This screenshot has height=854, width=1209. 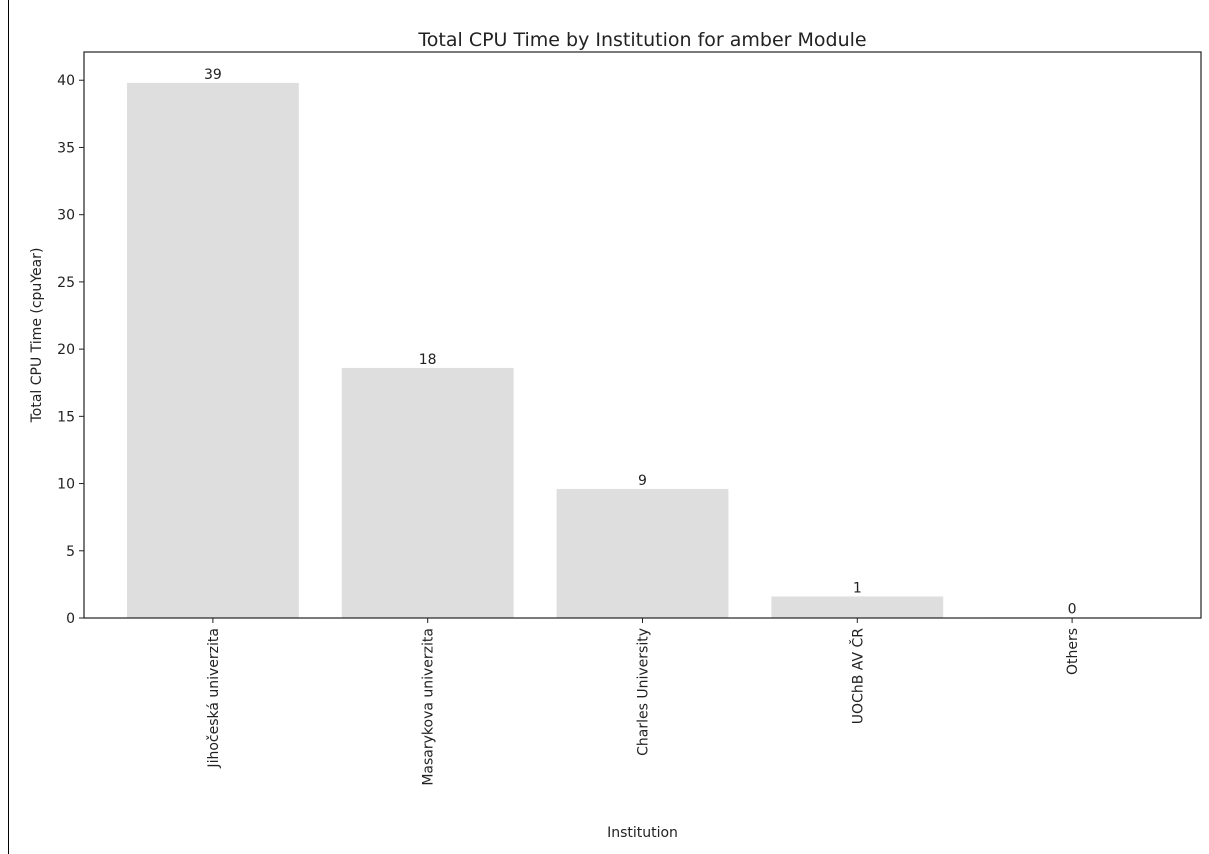 What do you see at coordinates (644, 692) in the screenshot?
I see `x-tick-label: Charles University` at bounding box center [644, 692].